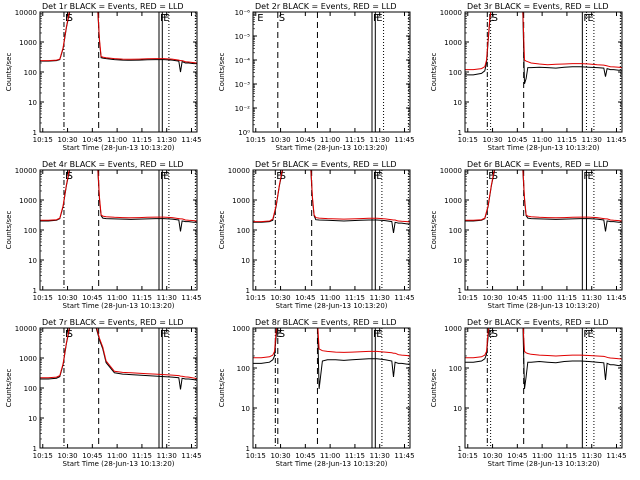 Image resolution: width=640 pixels, height=480 pixels. What do you see at coordinates (538, 6) in the screenshot?
I see `chart-title: Det 3r BLACK = Events, RED = LLD` at bounding box center [538, 6].